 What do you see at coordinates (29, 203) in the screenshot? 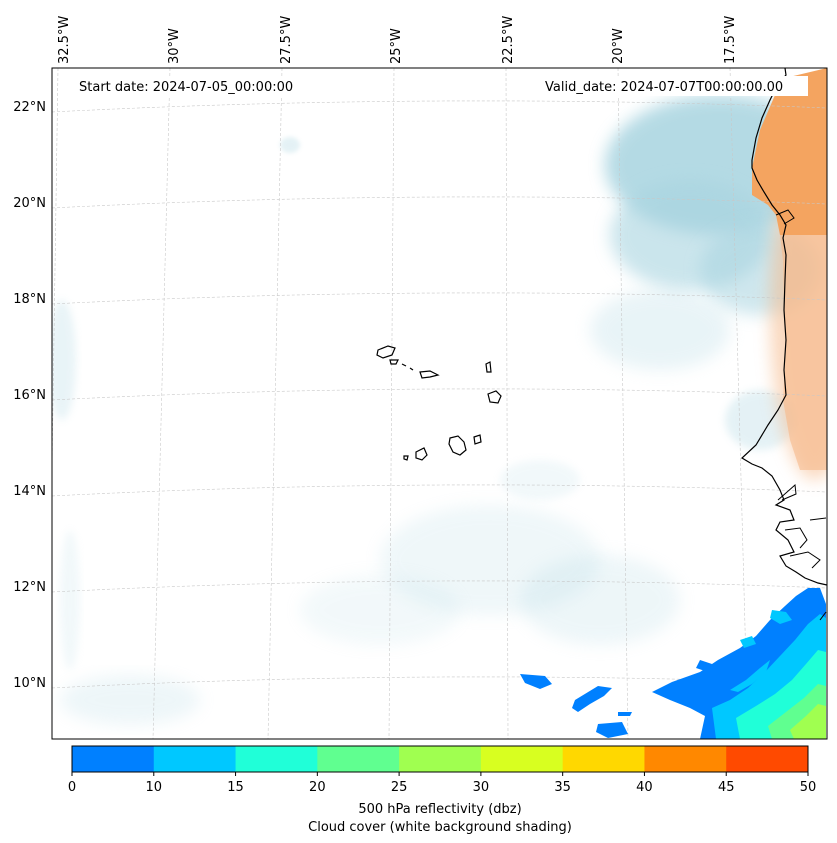
I see `lat-label-20: 20°N` at bounding box center [29, 203].